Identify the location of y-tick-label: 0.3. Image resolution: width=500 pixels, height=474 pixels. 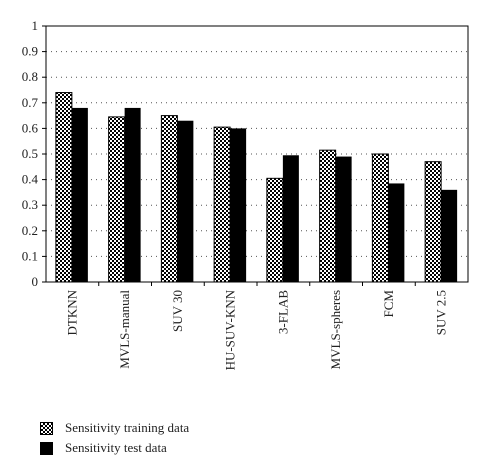
(30, 204).